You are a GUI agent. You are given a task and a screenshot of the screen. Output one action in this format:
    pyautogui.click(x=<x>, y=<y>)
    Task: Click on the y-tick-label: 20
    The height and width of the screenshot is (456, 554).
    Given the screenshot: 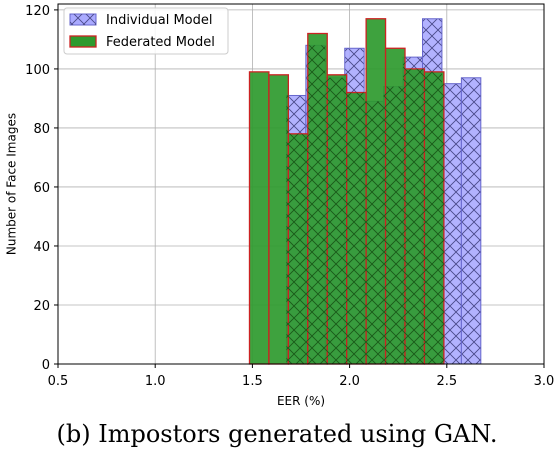 What is the action you would take?
    pyautogui.click(x=41, y=306)
    